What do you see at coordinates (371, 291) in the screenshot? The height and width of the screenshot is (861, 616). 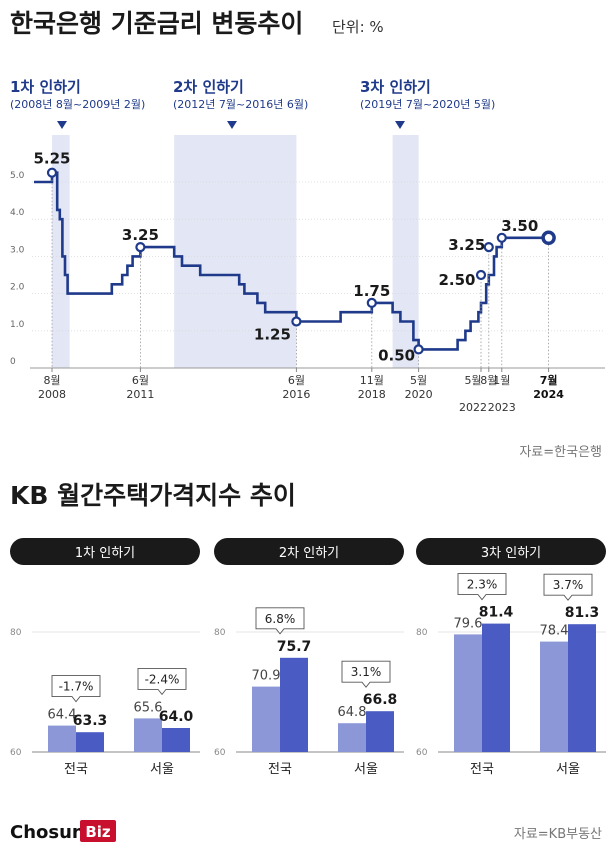 I see `rate-value-label: 1.75` at bounding box center [371, 291].